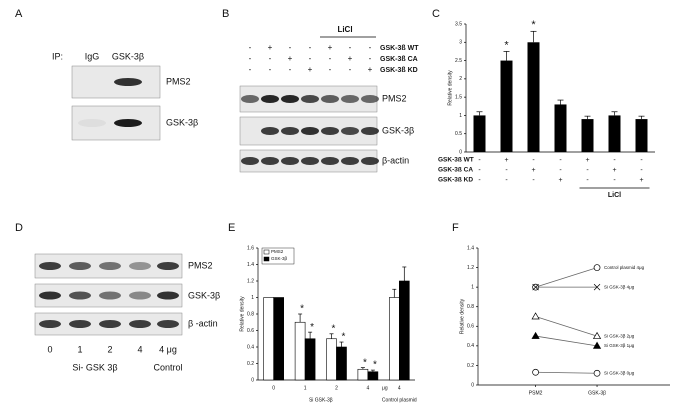 The image size is (685, 417). Describe the element at coordinates (19, 14) in the screenshot. I see `panel-label: A` at that location.